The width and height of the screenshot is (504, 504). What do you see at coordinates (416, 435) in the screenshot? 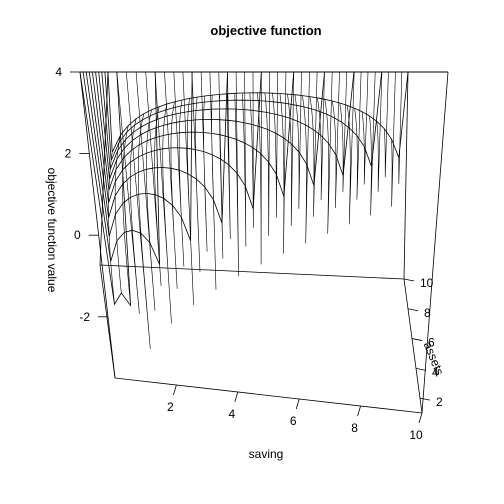
I see `x-tick-label: 10` at bounding box center [416, 435].